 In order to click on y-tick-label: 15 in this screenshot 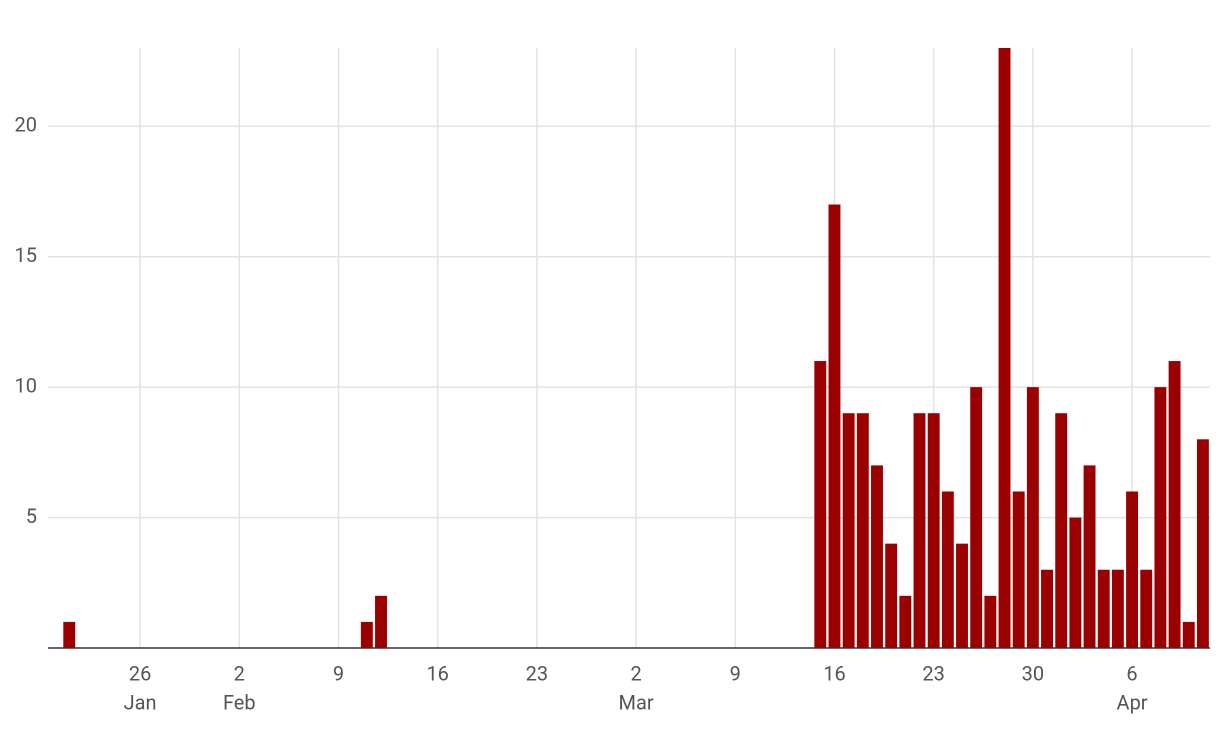, I will do `click(26, 255)`.